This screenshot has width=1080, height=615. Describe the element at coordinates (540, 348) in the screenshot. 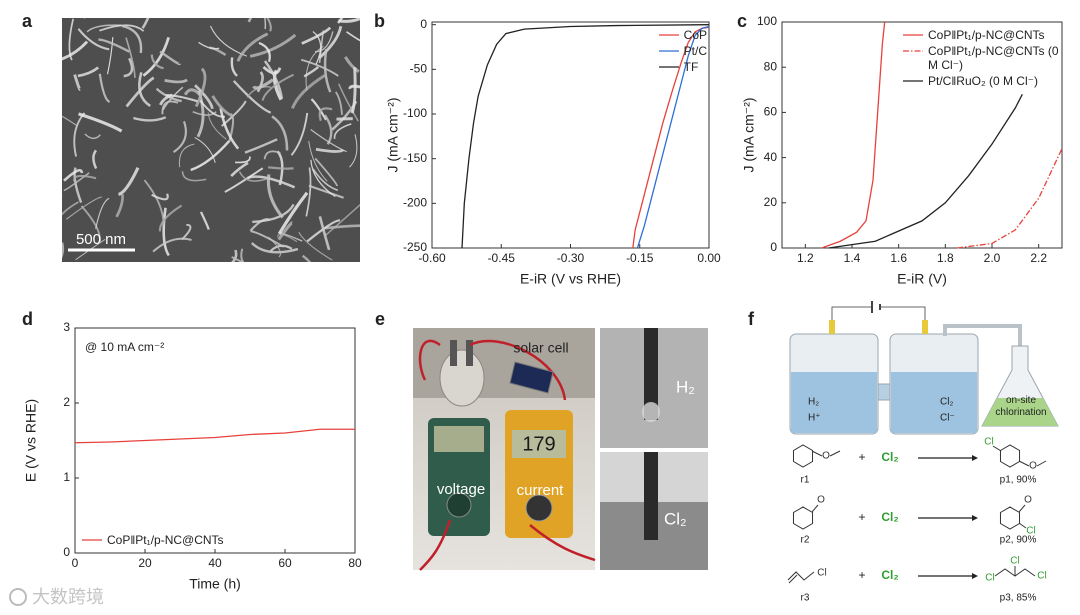

I see `photo-label: solar cell` at that location.